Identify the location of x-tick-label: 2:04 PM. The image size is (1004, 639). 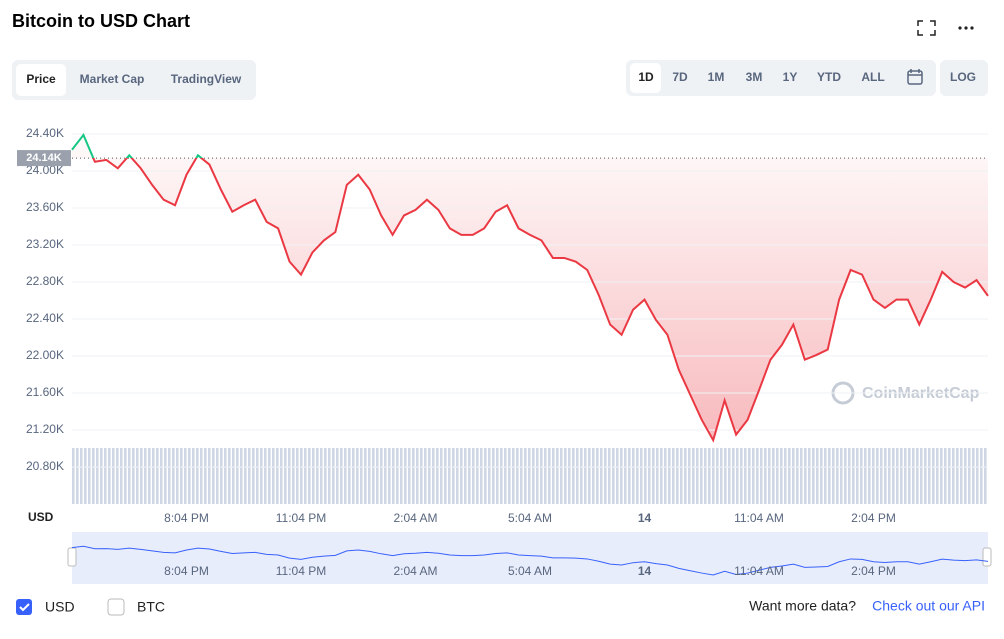
(873, 518).